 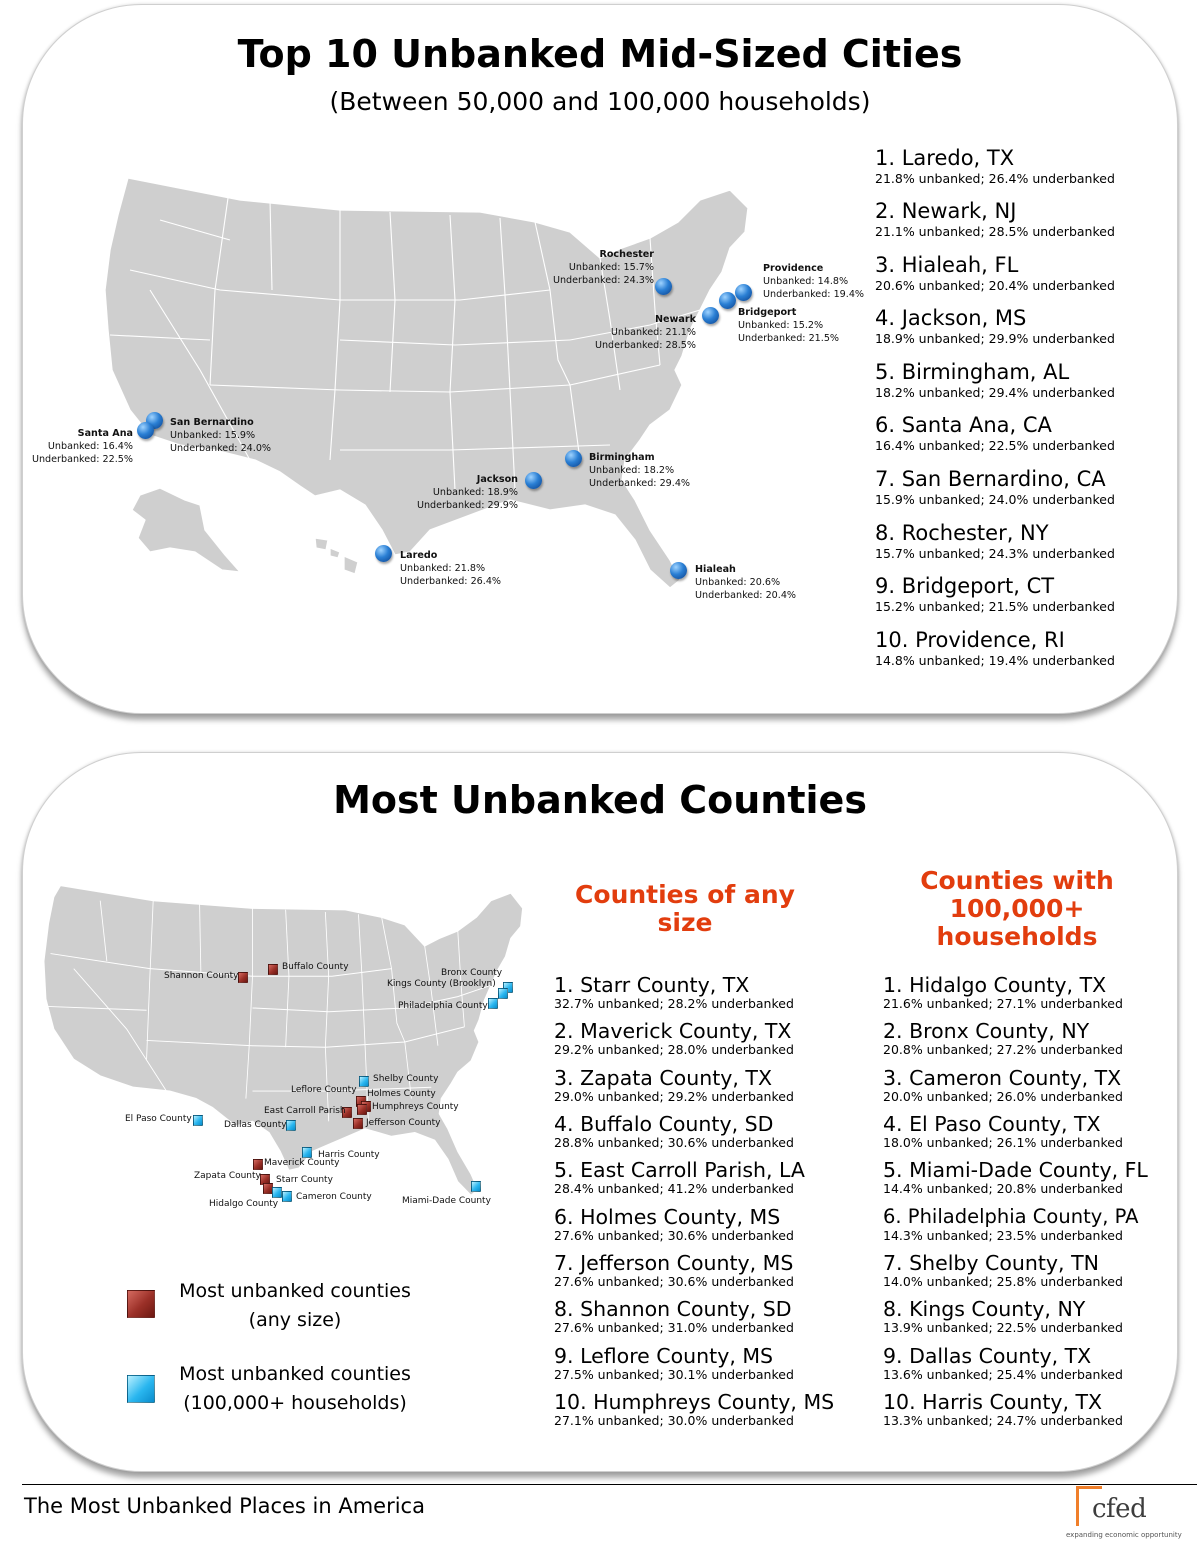 I want to click on legend-red-square-icon, so click(x=141, y=1304).